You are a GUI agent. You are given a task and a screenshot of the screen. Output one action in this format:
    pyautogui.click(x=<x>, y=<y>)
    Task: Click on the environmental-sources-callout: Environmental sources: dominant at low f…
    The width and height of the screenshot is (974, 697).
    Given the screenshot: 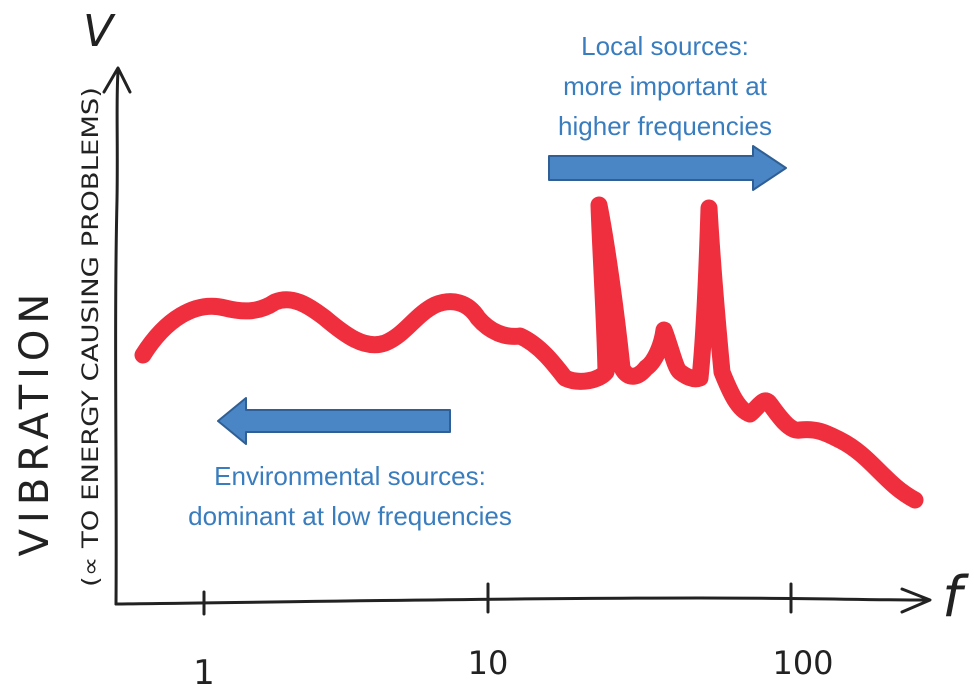 What is the action you would take?
    pyautogui.click(x=350, y=496)
    